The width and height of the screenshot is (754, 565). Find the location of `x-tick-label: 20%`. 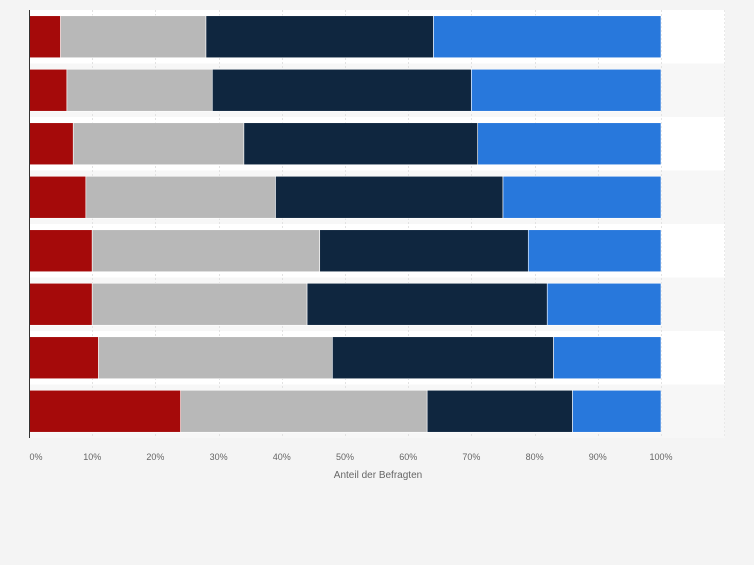

x-tick-label: 20% is located at coordinates (155, 457).